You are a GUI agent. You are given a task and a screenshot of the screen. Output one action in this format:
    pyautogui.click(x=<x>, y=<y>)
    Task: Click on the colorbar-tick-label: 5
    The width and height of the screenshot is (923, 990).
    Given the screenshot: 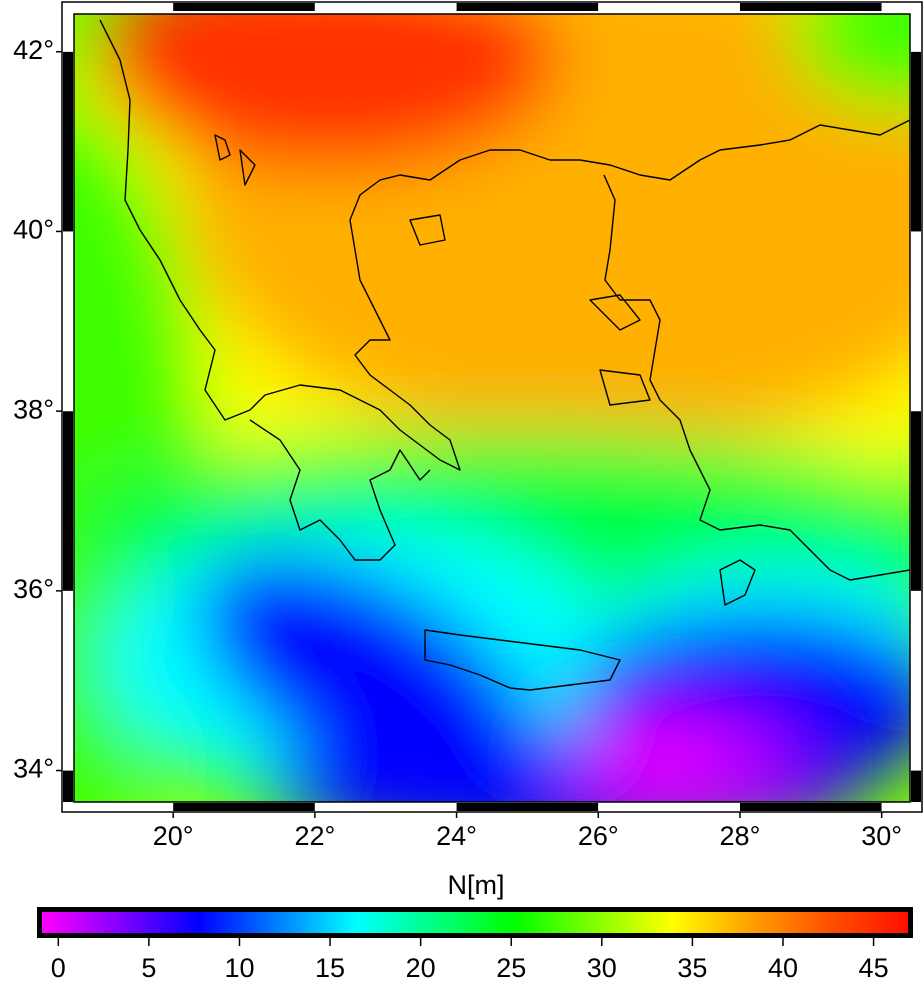 What is the action you would take?
    pyautogui.click(x=148, y=968)
    